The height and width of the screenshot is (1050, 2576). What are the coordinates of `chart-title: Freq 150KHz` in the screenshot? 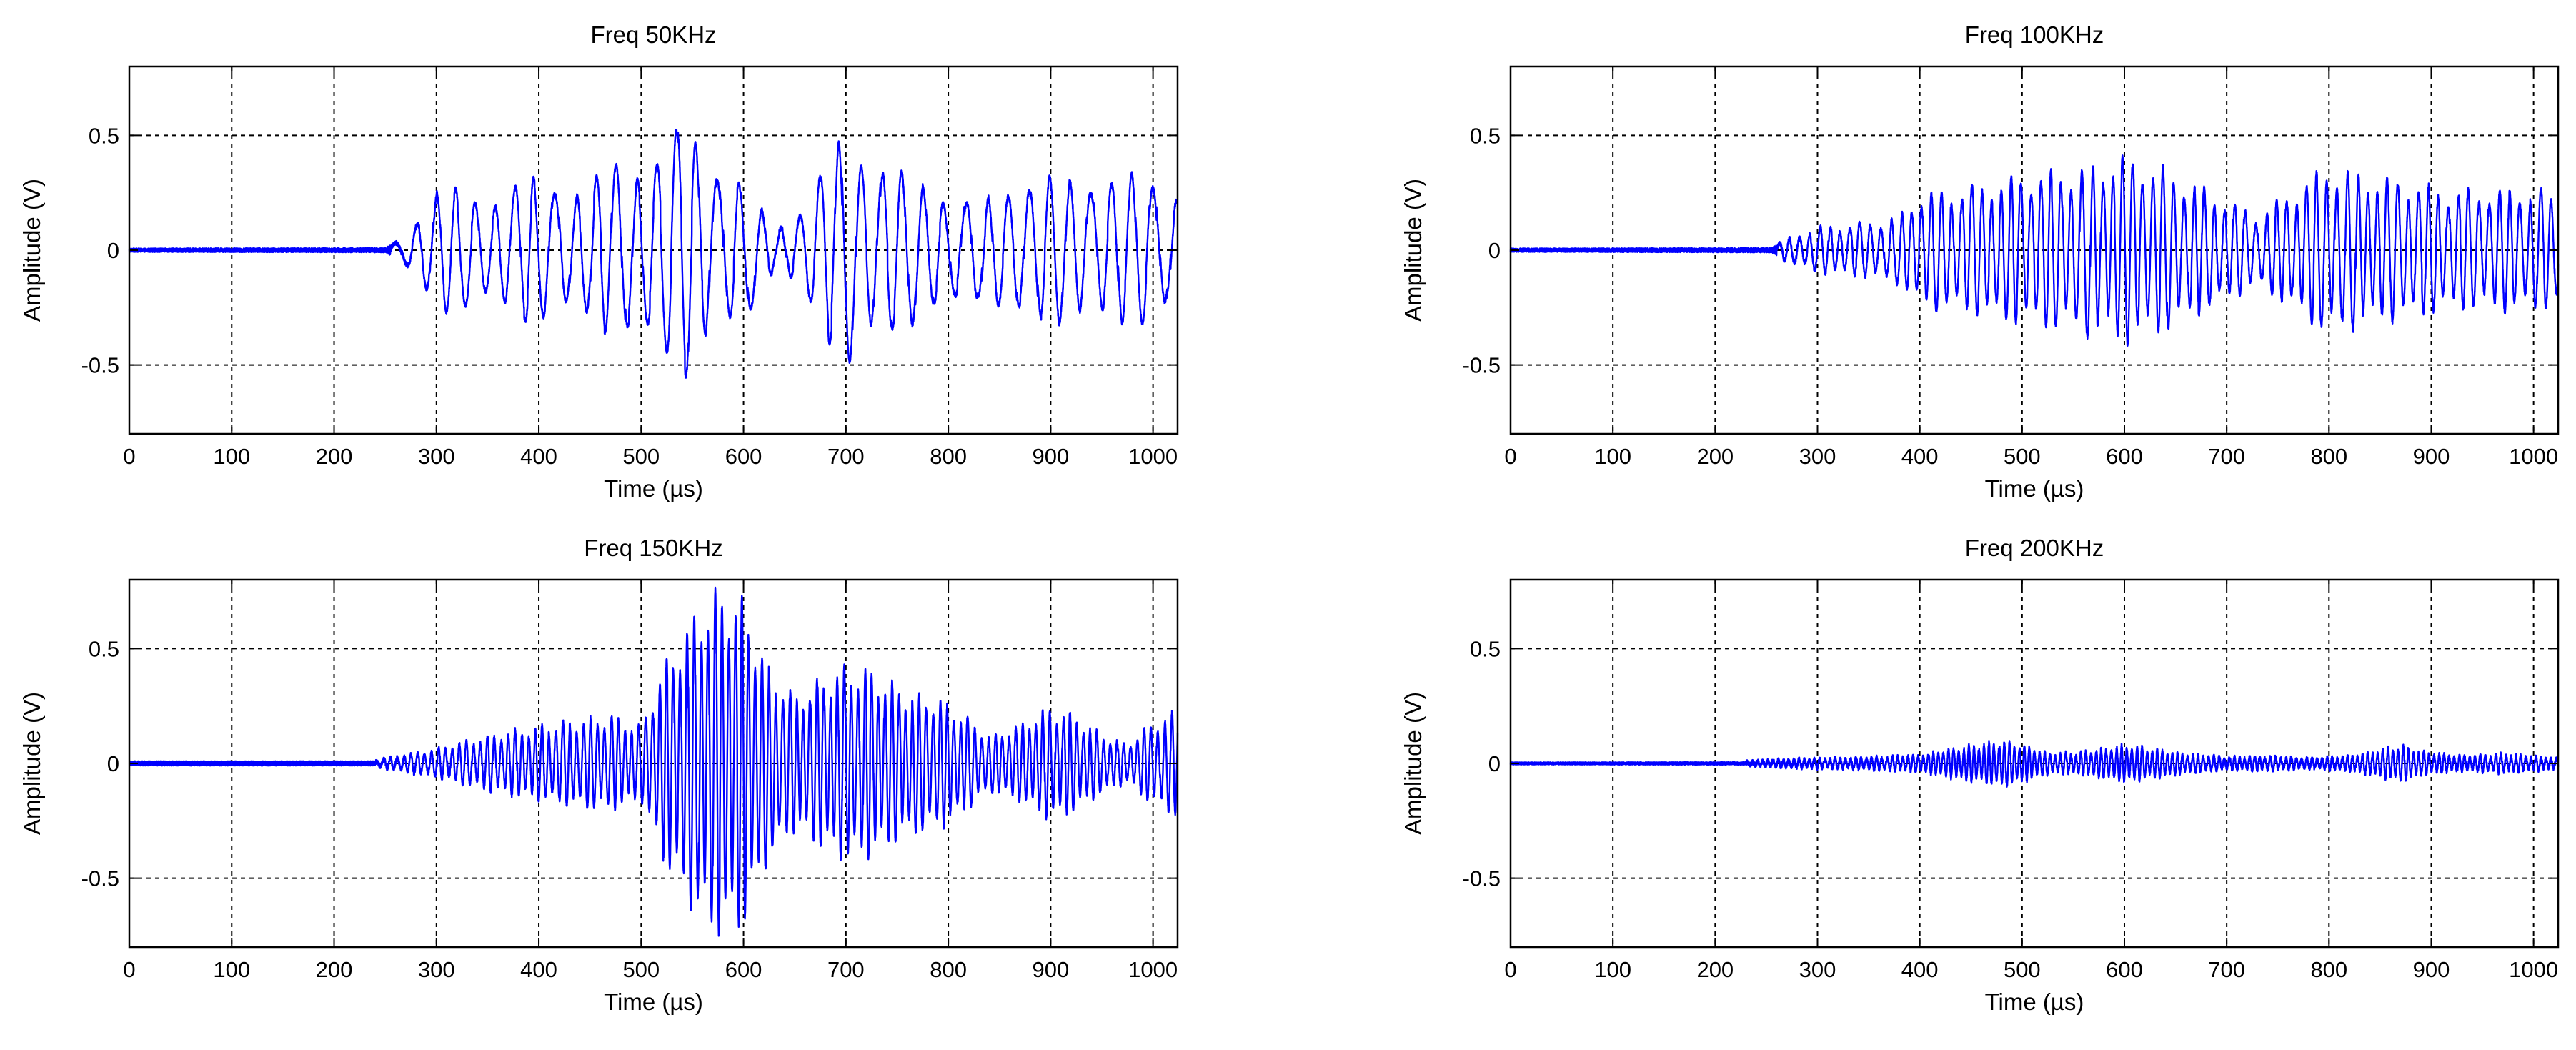 It's located at (653, 548).